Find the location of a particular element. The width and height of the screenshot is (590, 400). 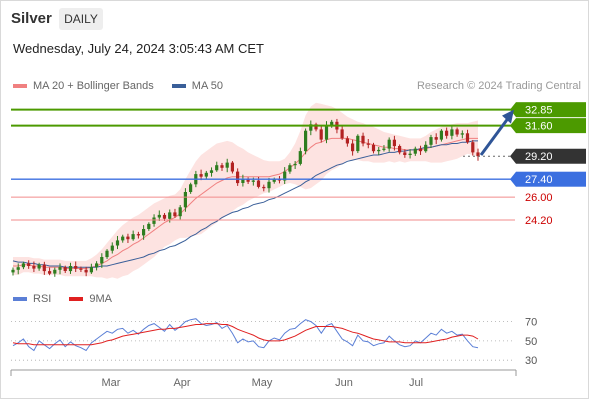

legend-item-rsi: RSI is located at coordinates (32, 299).